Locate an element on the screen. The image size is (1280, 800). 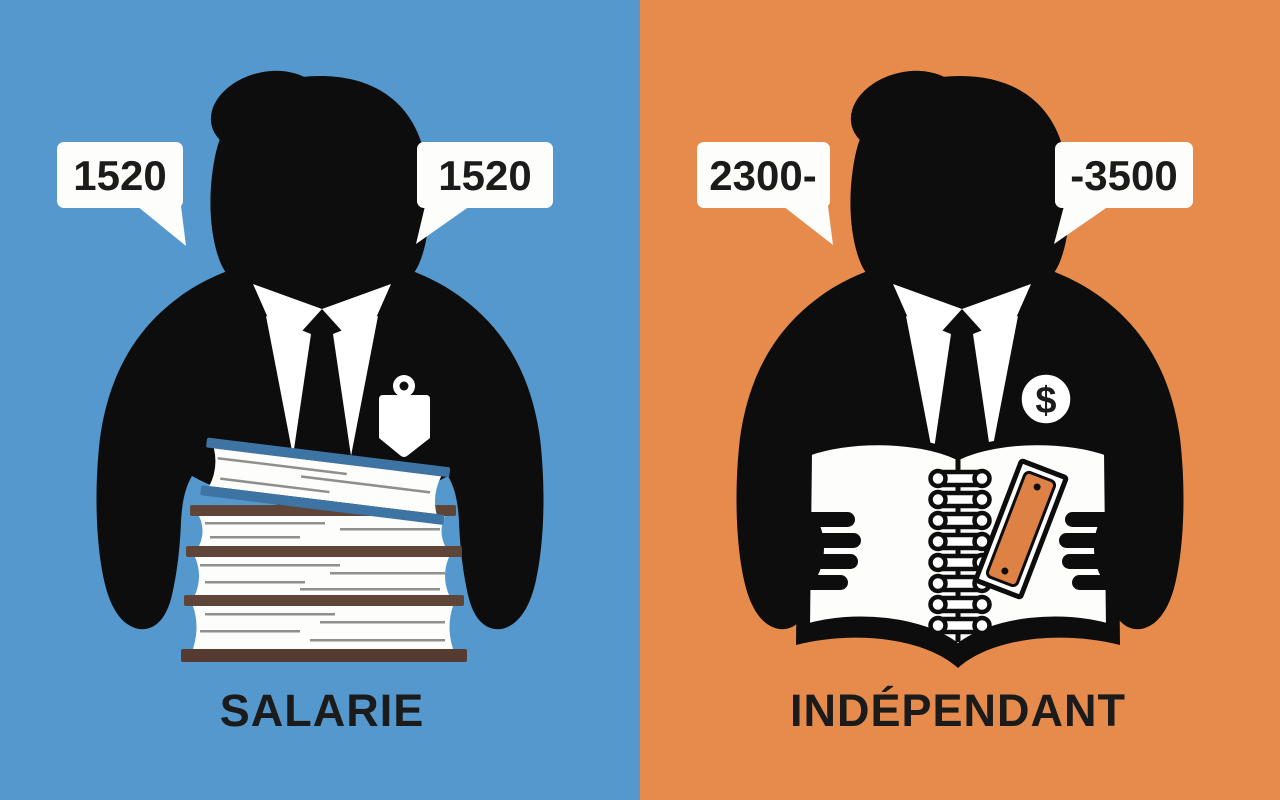
book-spine-bottom is located at coordinates (322, 505).